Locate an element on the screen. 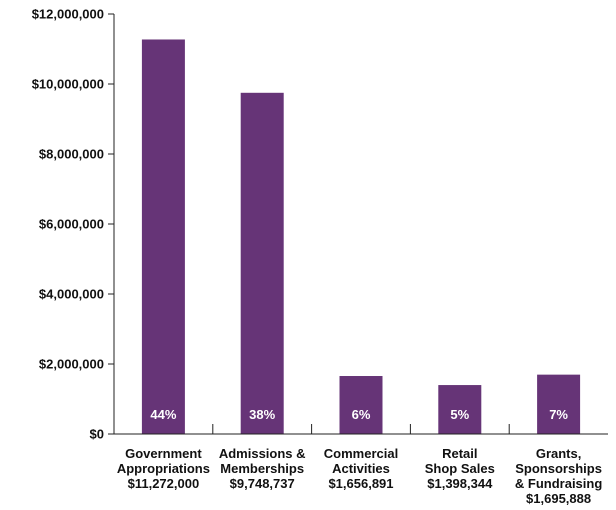 The image size is (616, 510). y-tick-label: $0 is located at coordinates (97, 434).